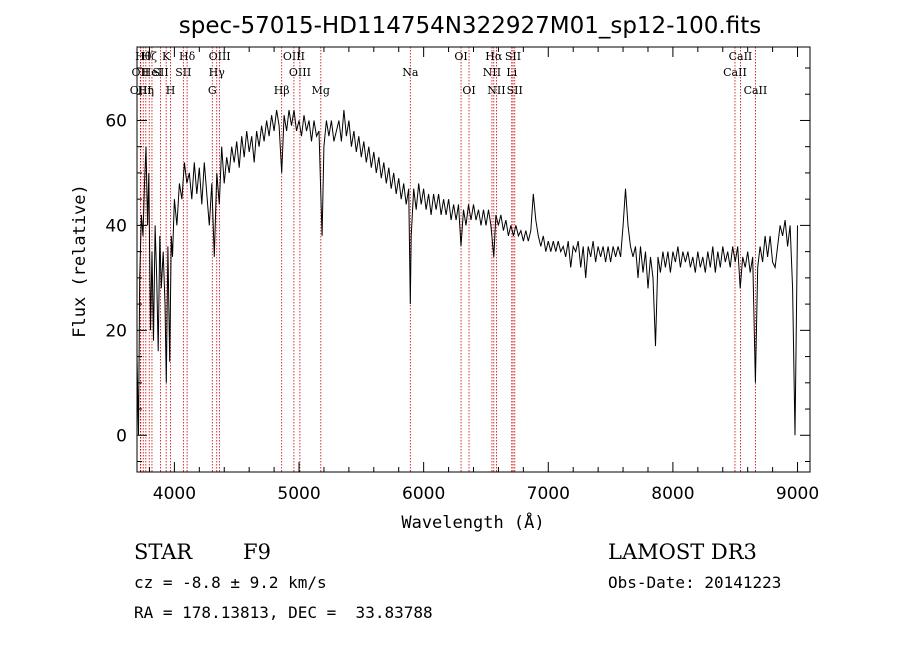  I want to click on line-label: OII, so click(141, 72).